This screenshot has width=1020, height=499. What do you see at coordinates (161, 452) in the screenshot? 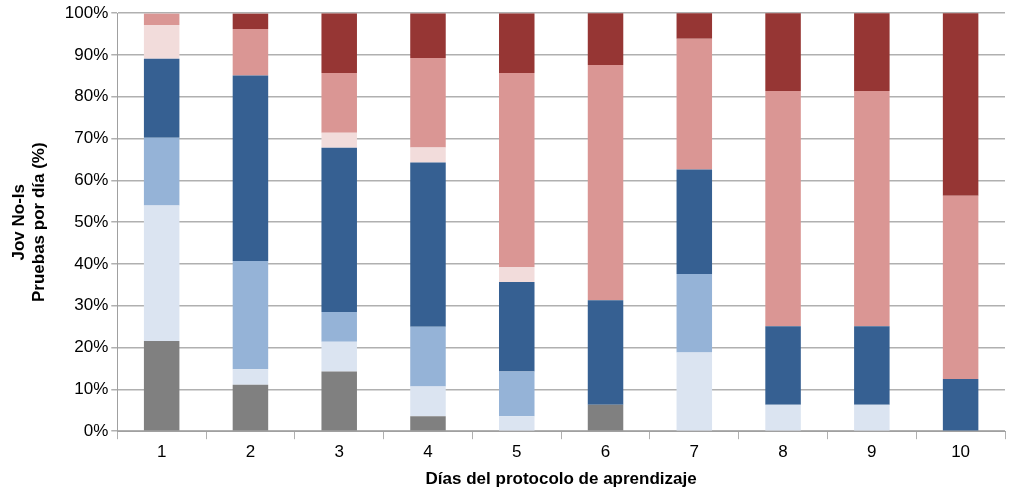
I see `x-tick-label: 1` at bounding box center [161, 452].